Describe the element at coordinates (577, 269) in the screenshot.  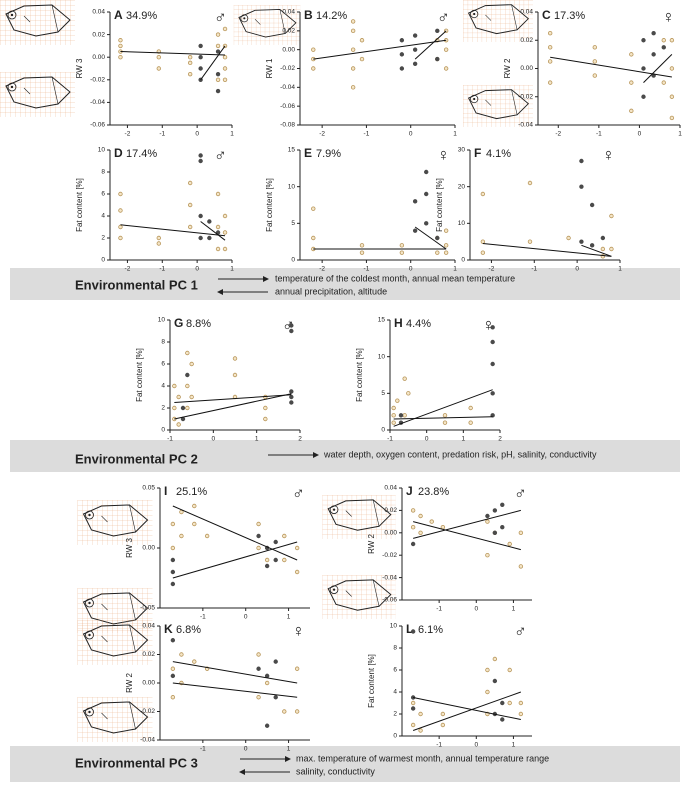
I see `x-tick-label: 0` at that location.